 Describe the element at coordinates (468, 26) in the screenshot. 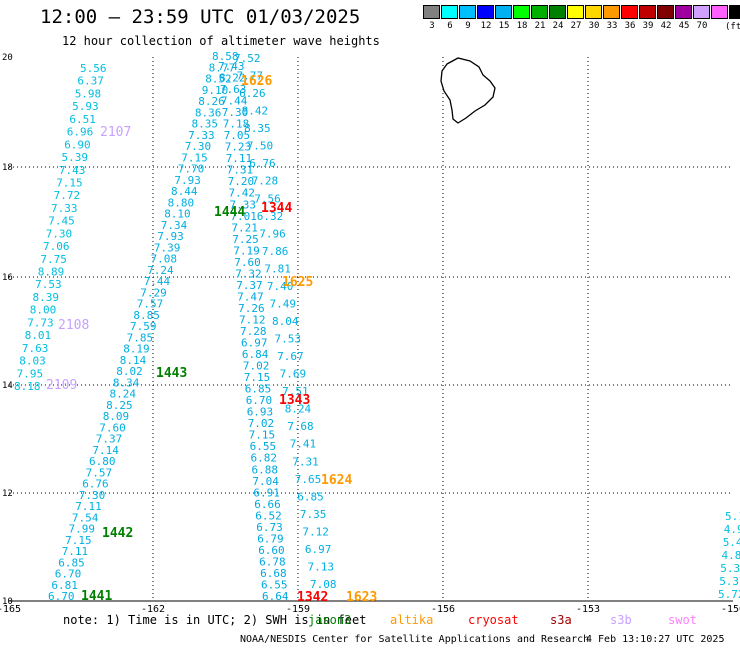

I see `legend-label-2: 9` at that location.